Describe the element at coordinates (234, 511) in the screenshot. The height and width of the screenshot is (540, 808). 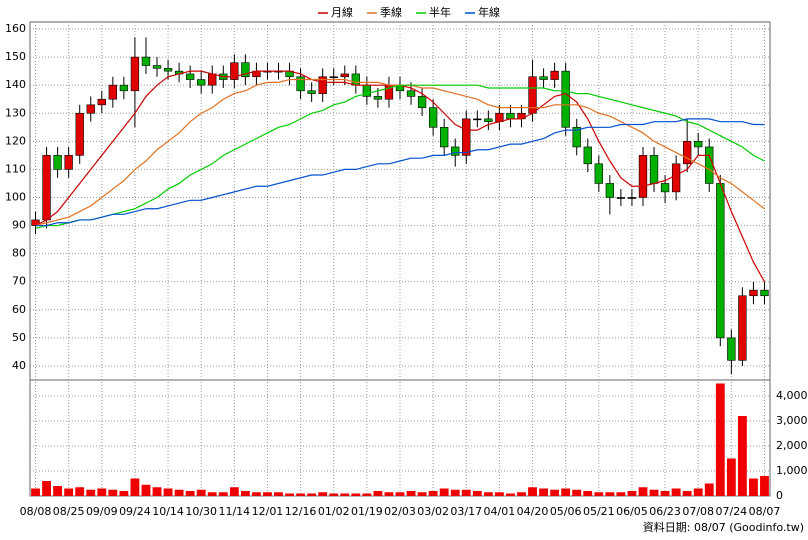
I see `x-tick-label: 11/14` at that location.